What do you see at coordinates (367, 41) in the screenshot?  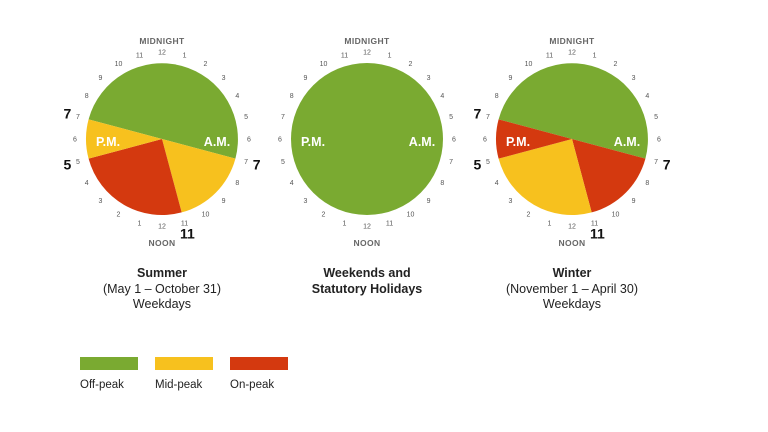 I see `weekends-and-midnight-label: MIDNIGHT` at bounding box center [367, 41].